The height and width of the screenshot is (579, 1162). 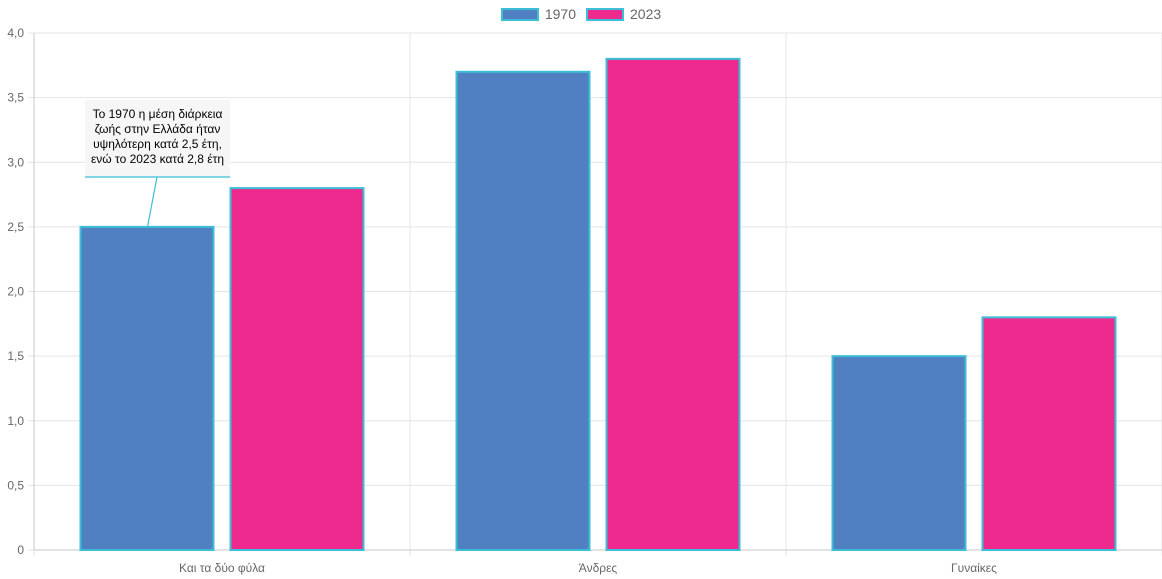 What do you see at coordinates (15, 162) in the screenshot?
I see `y-tick-label: 3,0` at bounding box center [15, 162].